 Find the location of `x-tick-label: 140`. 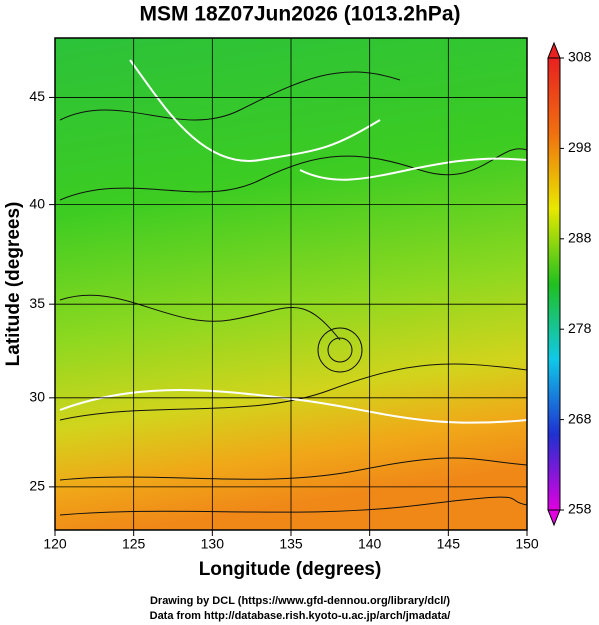

x-tick-label: 140 is located at coordinates (370, 544).